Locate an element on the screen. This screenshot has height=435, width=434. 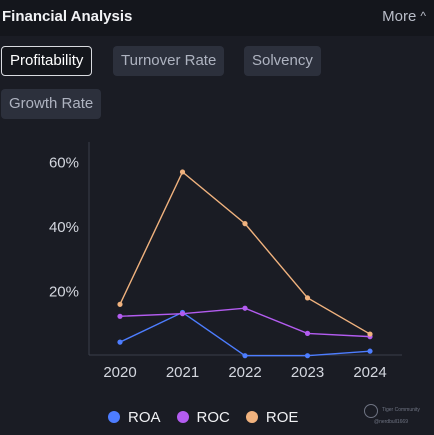
legend-label-roa: ROA is located at coordinates (144, 417).